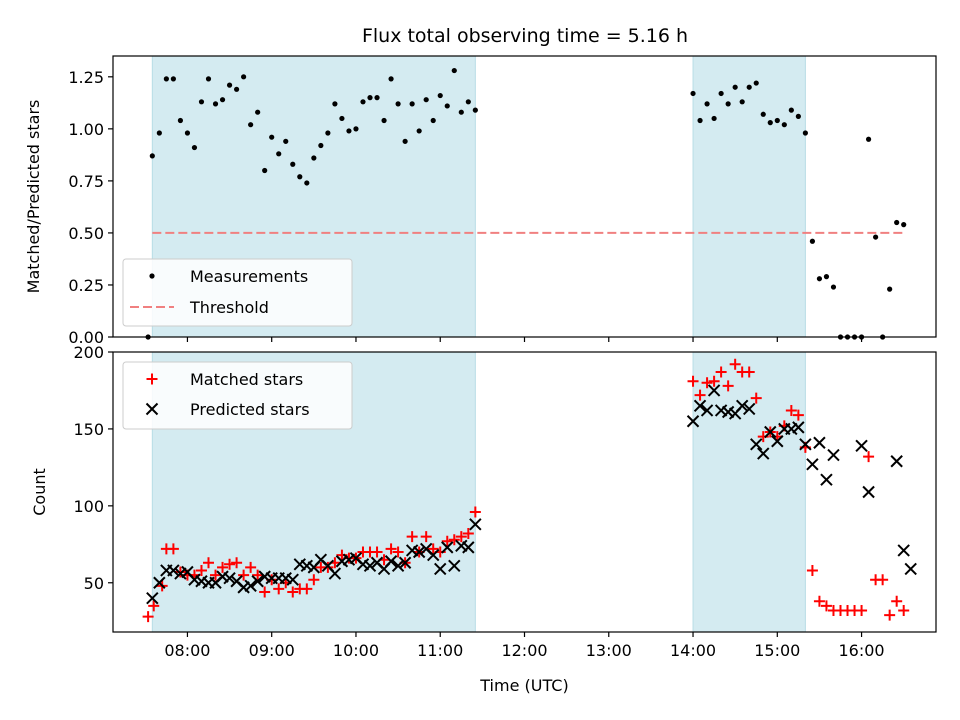 The image size is (960, 720). I want to click on ratio-legend: Measurements Threshold, so click(237, 292).